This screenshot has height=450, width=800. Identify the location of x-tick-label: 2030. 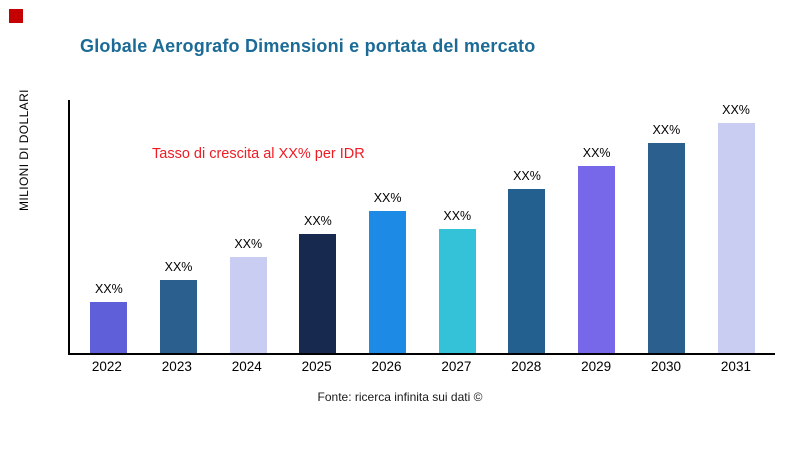
(666, 366).